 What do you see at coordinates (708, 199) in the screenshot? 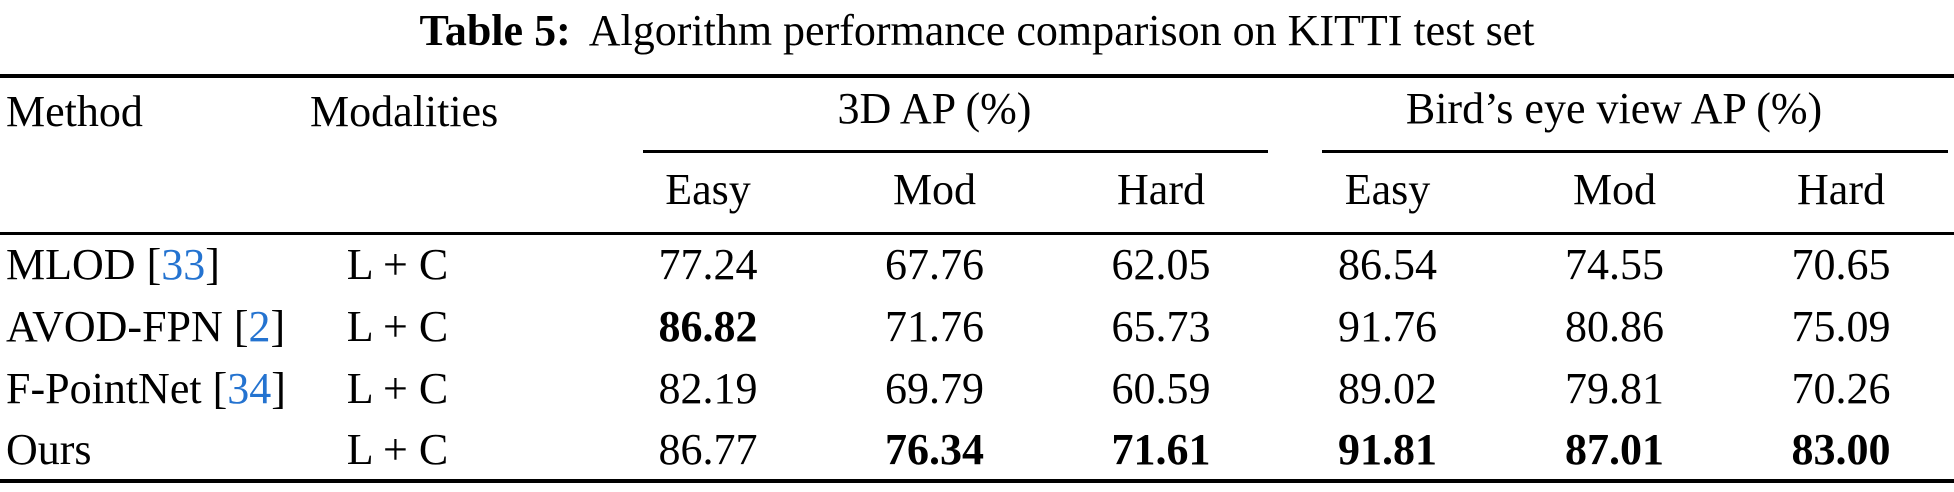
I see `subheader-3d-easy: Easy` at bounding box center [708, 199].